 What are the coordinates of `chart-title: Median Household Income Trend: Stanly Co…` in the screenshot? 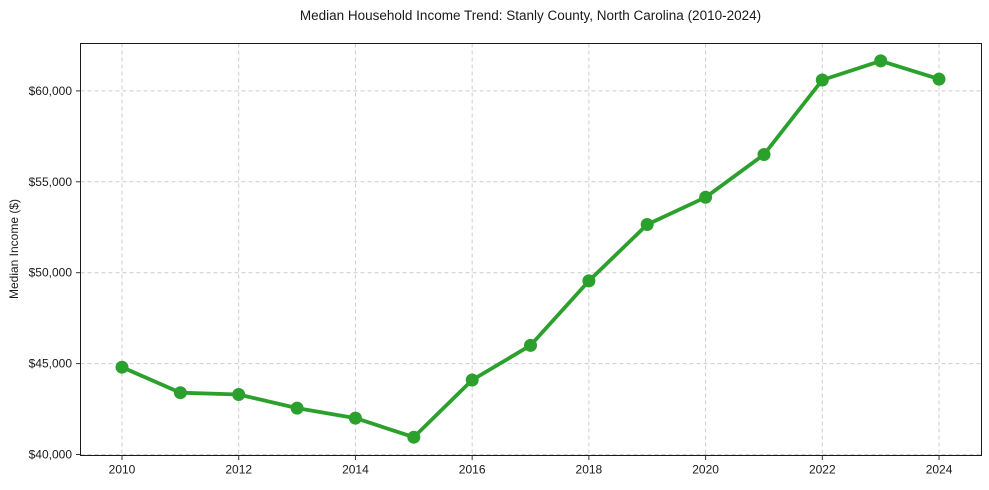 It's located at (530, 15).